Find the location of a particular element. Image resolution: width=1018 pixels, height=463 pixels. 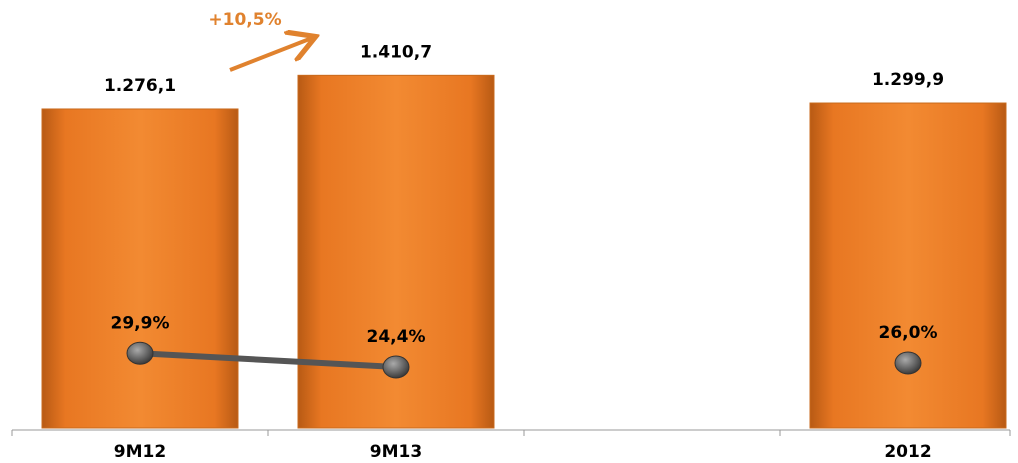

line-value-label: 24,4% is located at coordinates (396, 337).